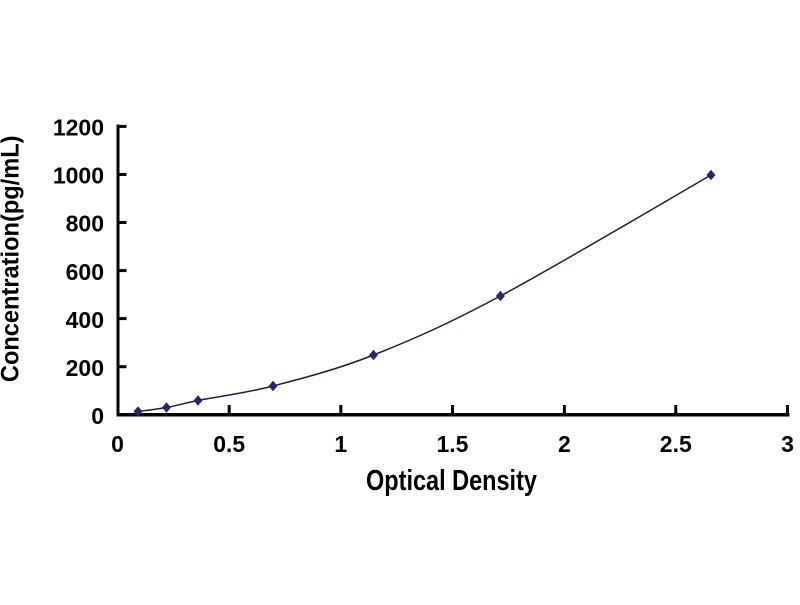  I want to click on svg-text: 200, so click(85, 368).